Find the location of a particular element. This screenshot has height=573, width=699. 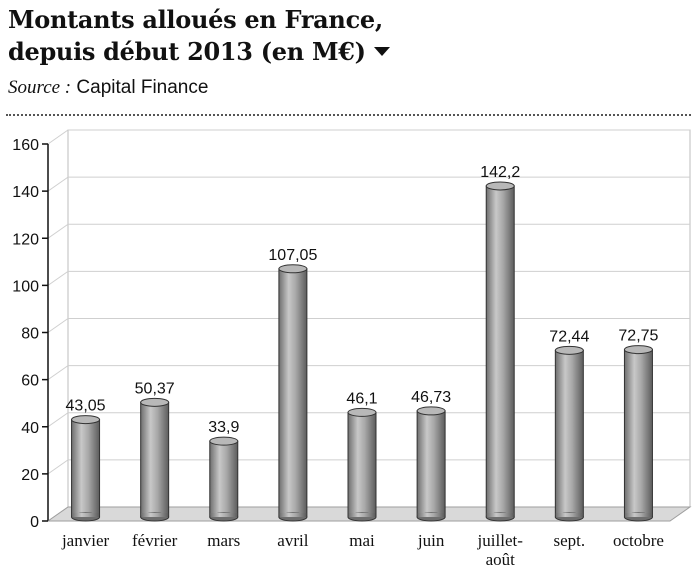

y-tick-label: 60 is located at coordinates (30, 381).